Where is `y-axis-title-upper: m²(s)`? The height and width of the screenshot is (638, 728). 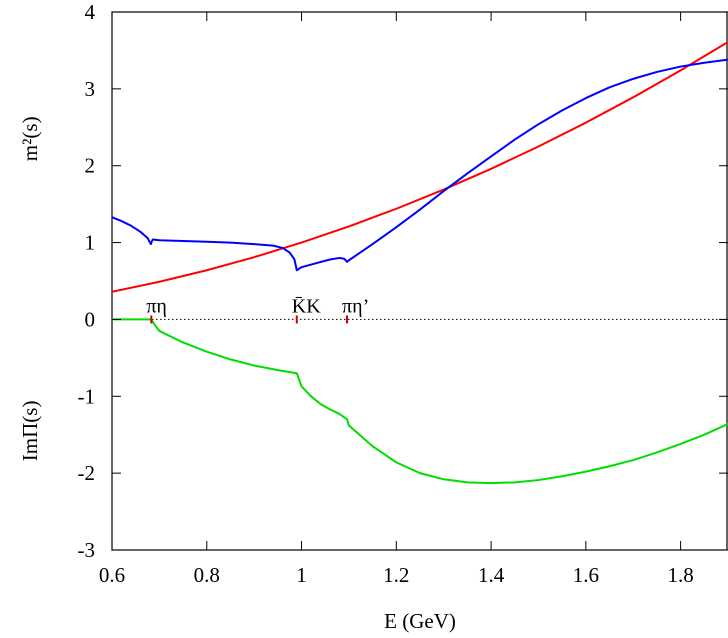
y-axis-title-upper: m²(s) is located at coordinates (30, 138).